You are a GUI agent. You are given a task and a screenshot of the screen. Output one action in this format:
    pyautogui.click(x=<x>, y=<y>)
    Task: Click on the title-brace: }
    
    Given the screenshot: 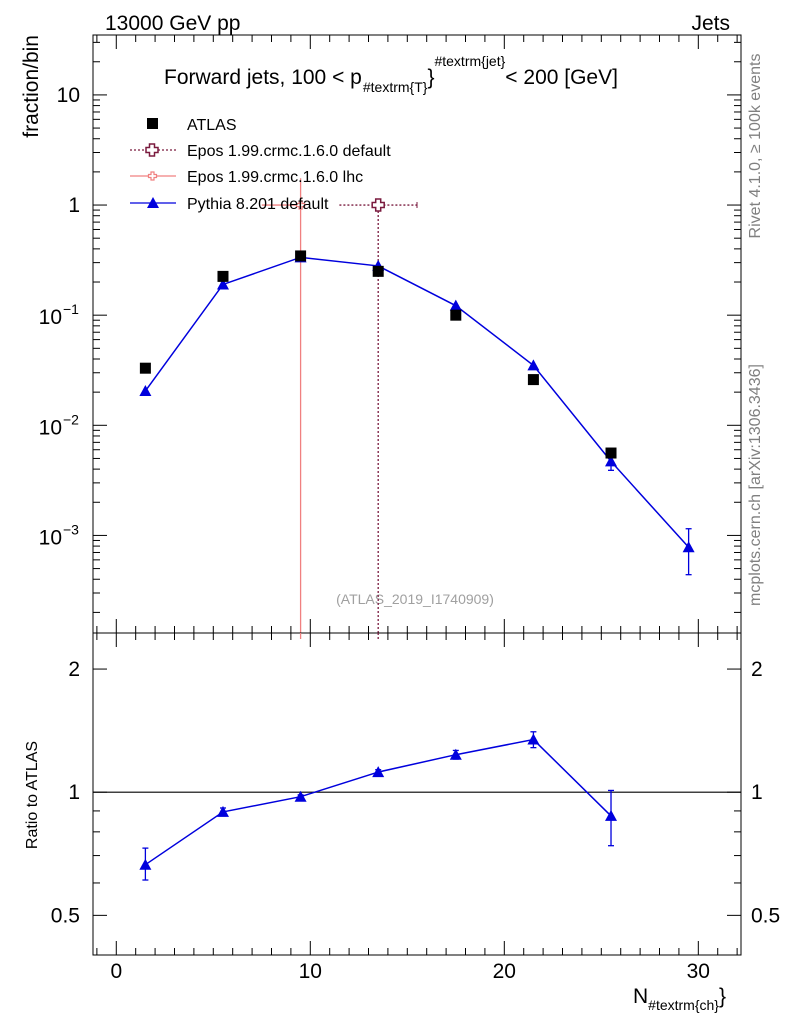 What is the action you would take?
    pyautogui.click(x=430, y=77)
    